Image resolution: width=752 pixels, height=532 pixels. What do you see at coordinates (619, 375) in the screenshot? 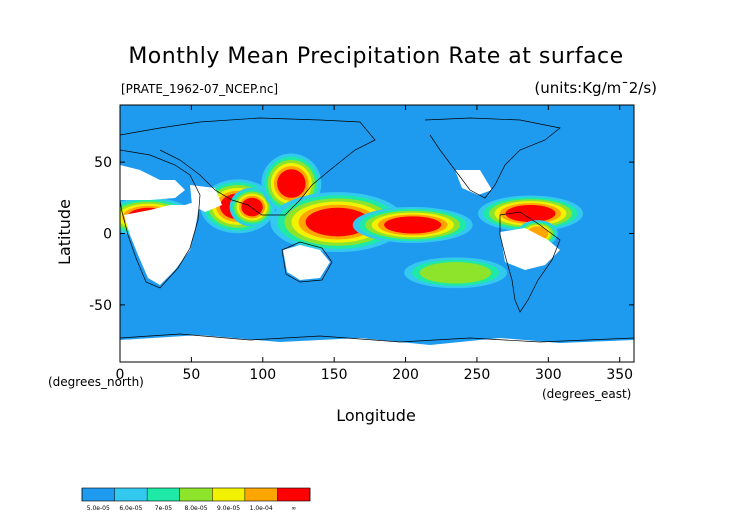
I see `x-tick-label: 350` at bounding box center [619, 375].